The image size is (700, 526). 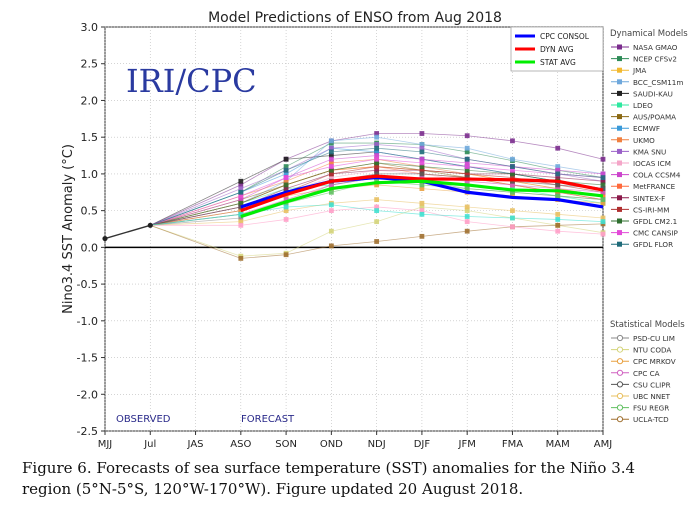 I want to click on legend-label: UCLA-TCD, so click(x=651, y=419).